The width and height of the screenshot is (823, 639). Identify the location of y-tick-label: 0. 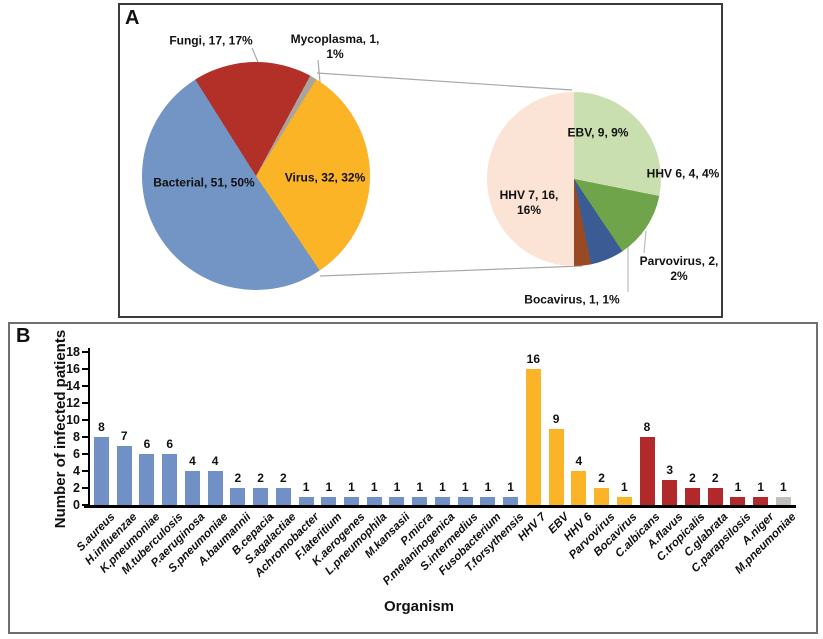
(76, 505).